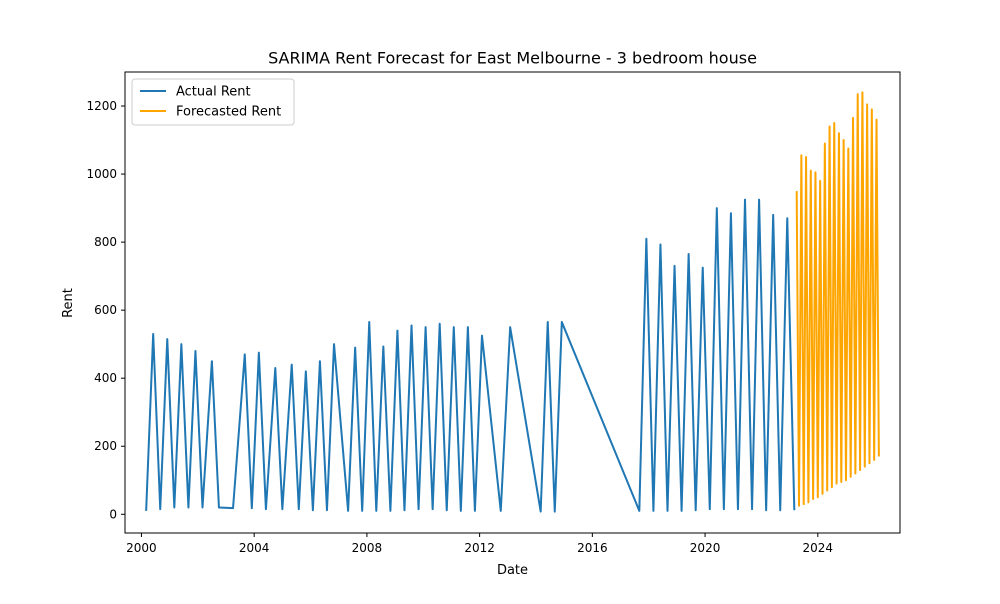 This screenshot has width=1000, height=604. What do you see at coordinates (837, 299) in the screenshot?
I see `series-line-forecasted-rent` at bounding box center [837, 299].